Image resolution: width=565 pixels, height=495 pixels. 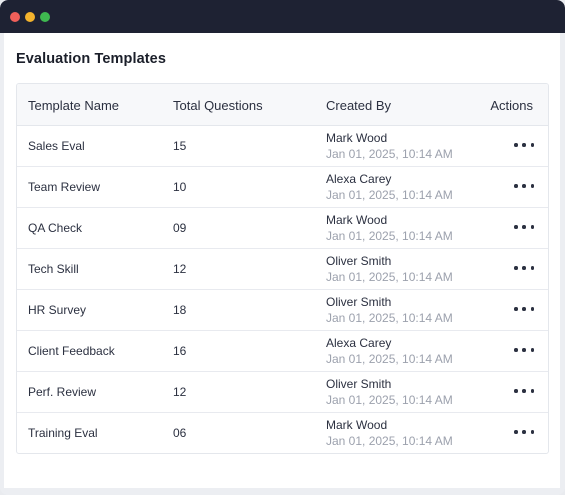 I want to click on header-created-by: Created By, so click(x=359, y=105).